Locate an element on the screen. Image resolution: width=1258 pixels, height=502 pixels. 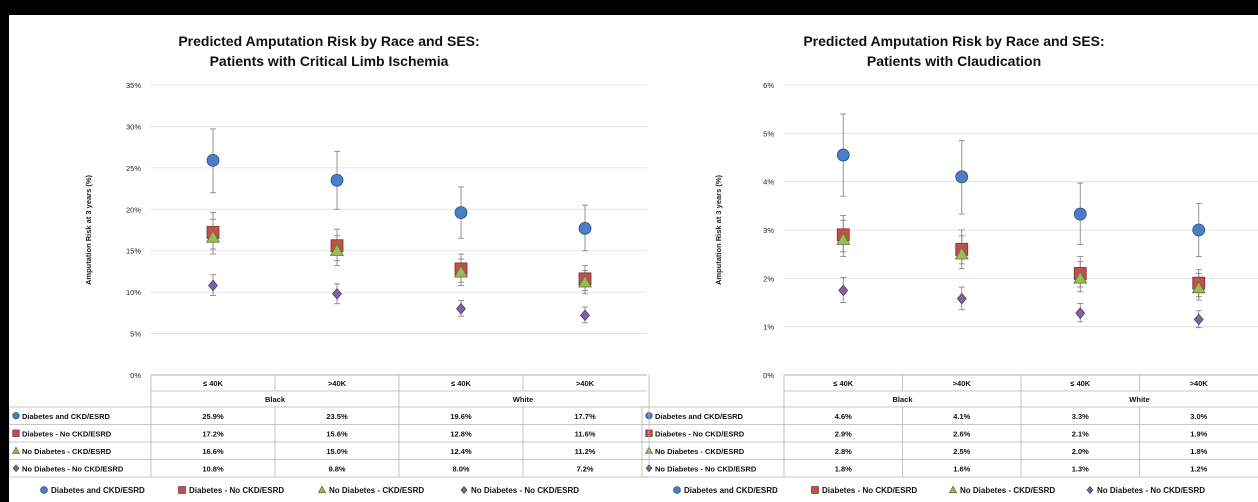
chart-subtitle: Patients with Critical Limb Ischemia is located at coordinates (329, 61).